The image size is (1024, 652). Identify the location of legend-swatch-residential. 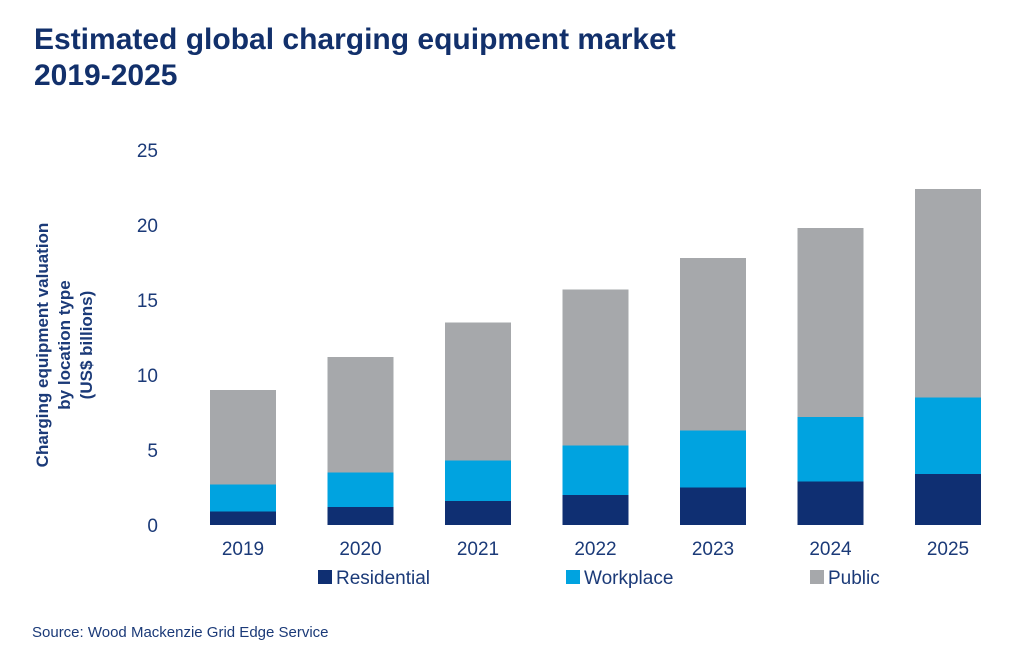
(325, 577).